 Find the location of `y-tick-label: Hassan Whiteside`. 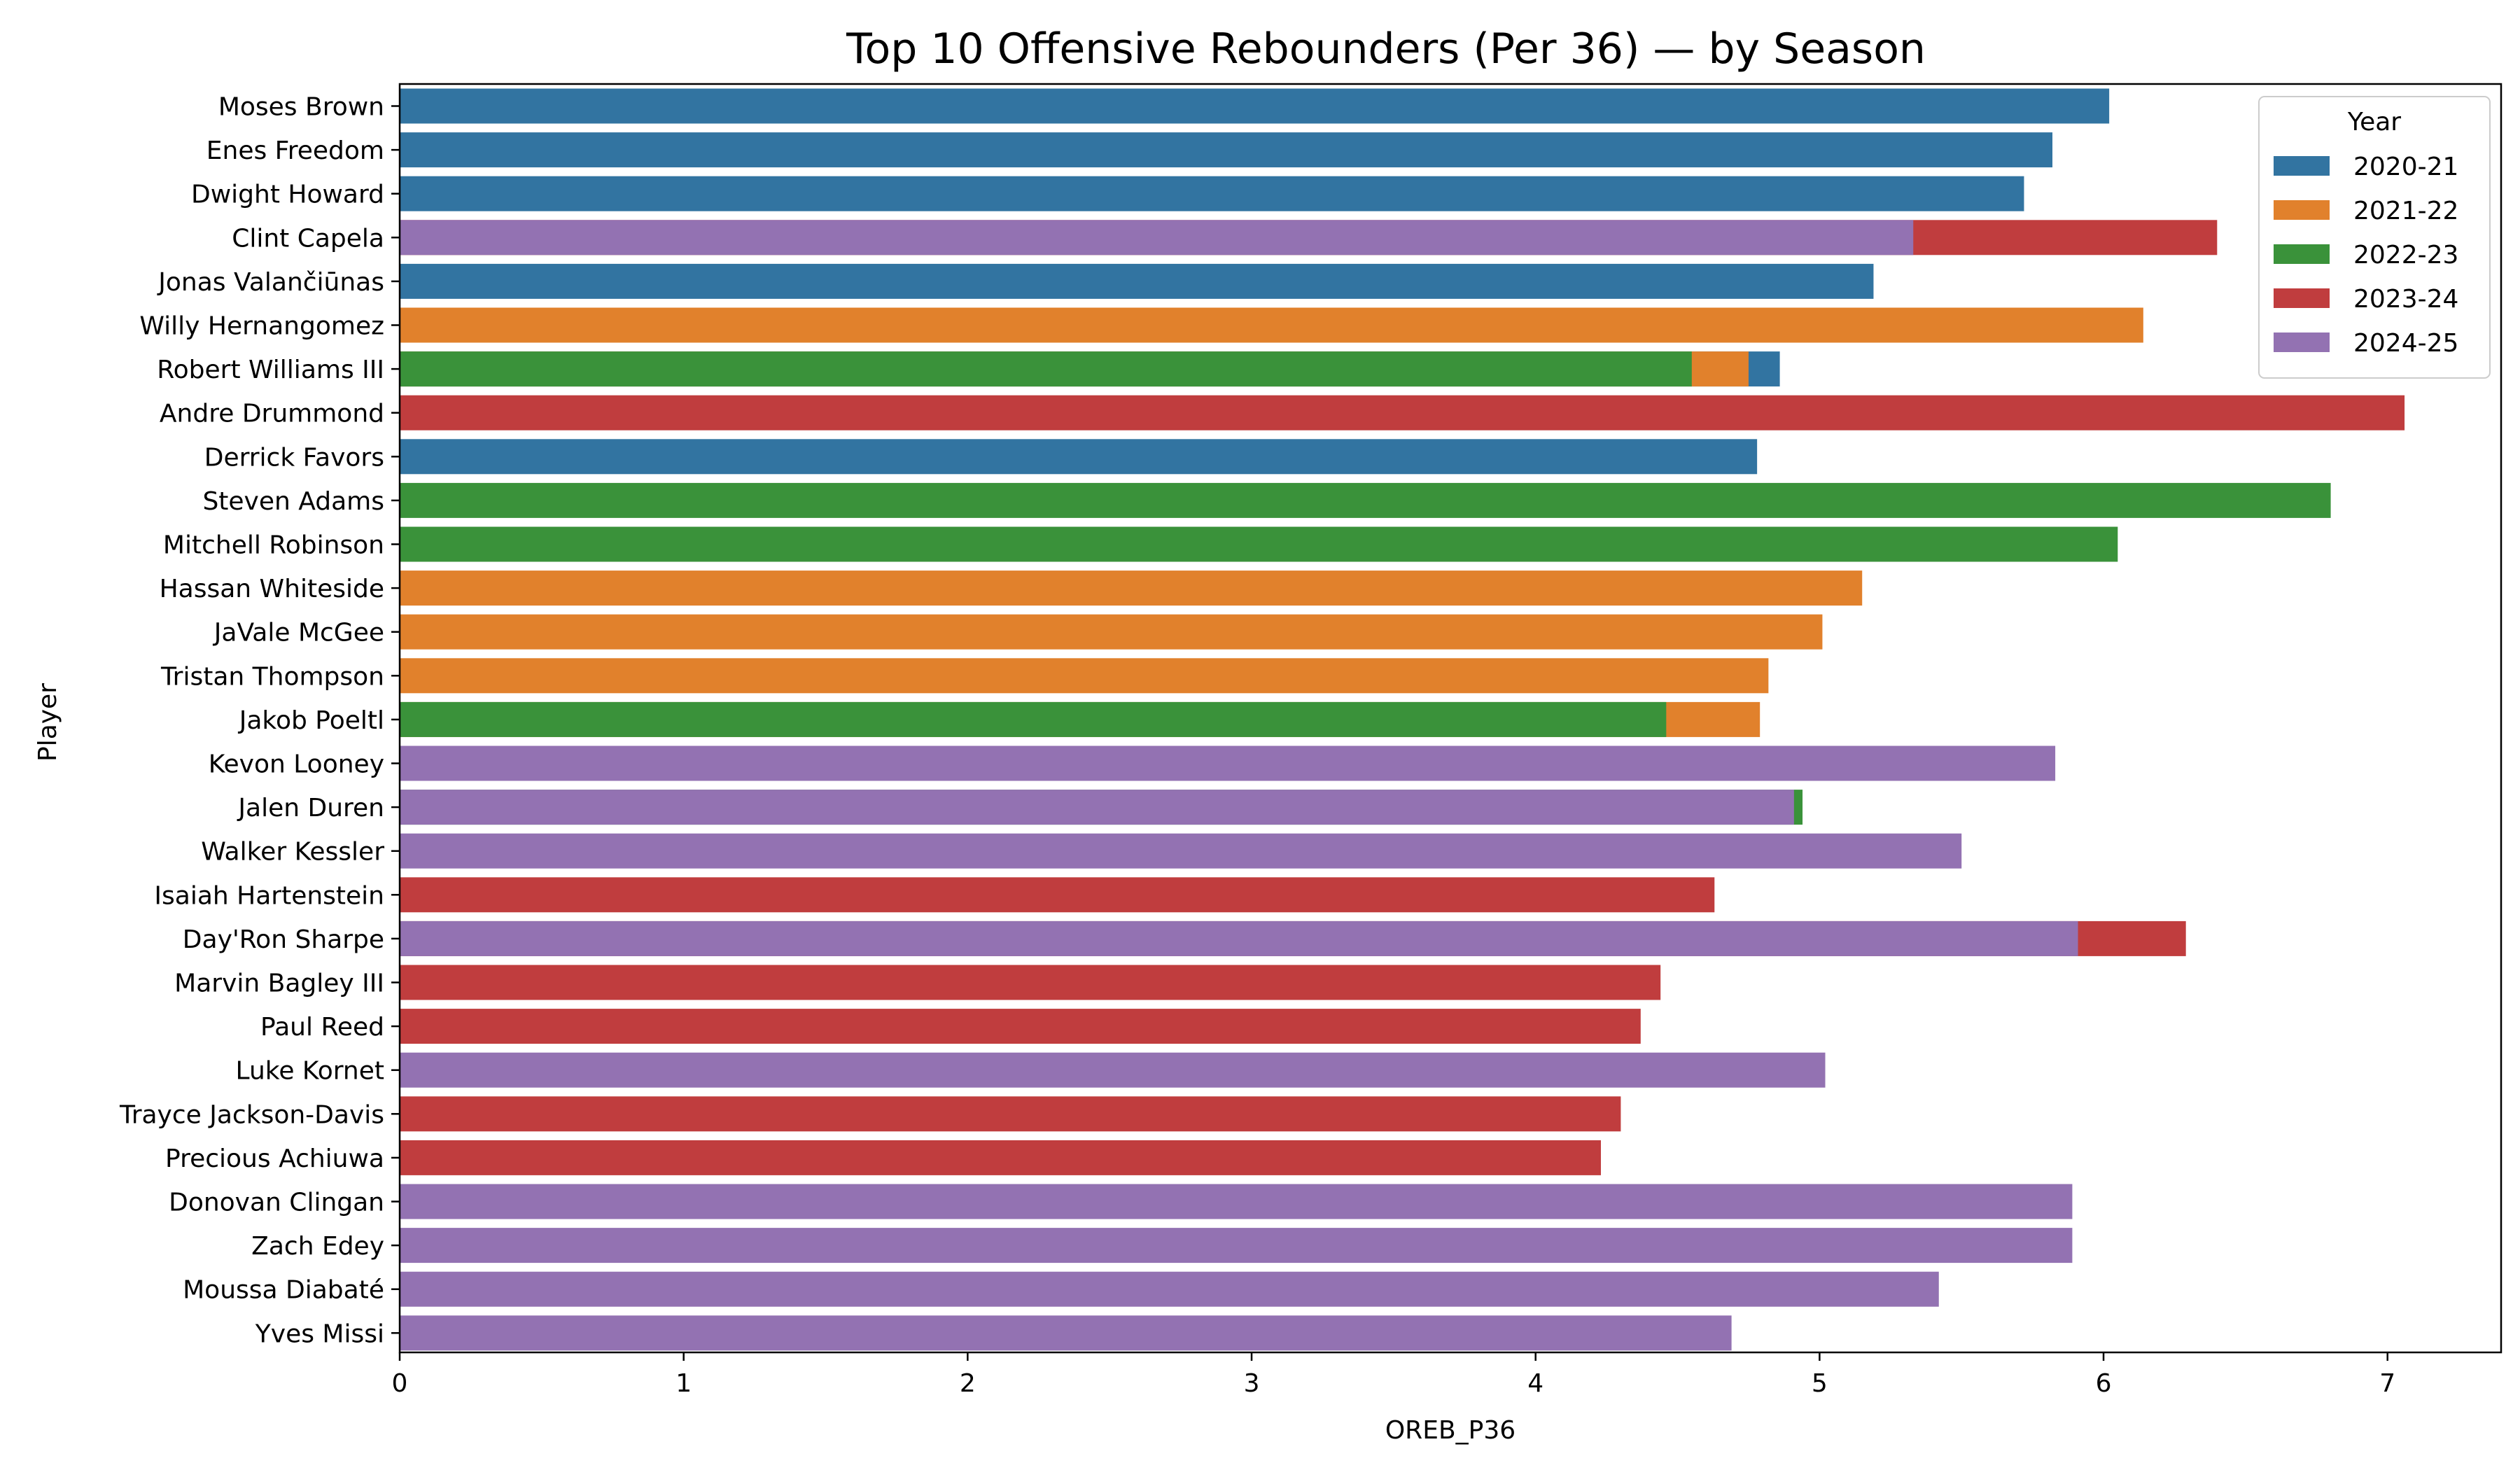

y-tick-label: Hassan Whiteside is located at coordinates (272, 589).